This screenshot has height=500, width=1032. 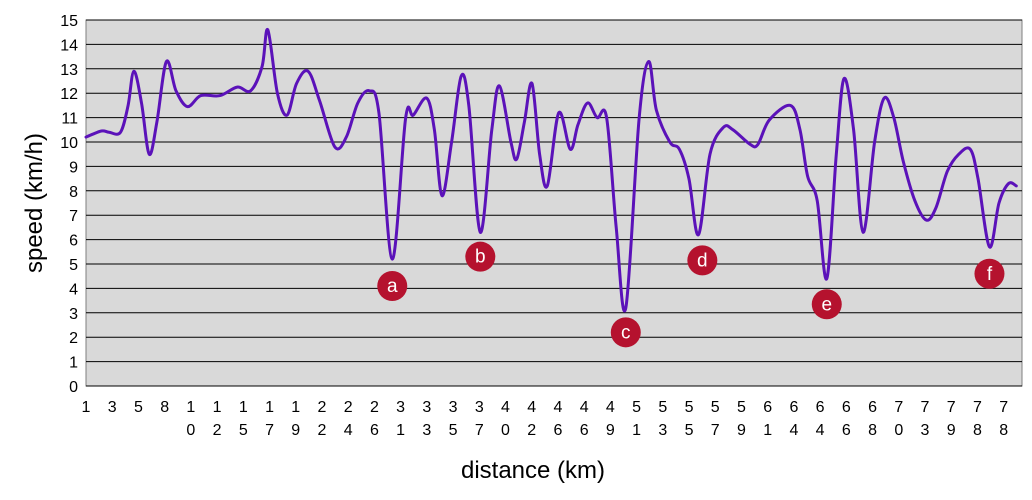 I want to click on y-tick-label: 13, so click(x=69, y=70).